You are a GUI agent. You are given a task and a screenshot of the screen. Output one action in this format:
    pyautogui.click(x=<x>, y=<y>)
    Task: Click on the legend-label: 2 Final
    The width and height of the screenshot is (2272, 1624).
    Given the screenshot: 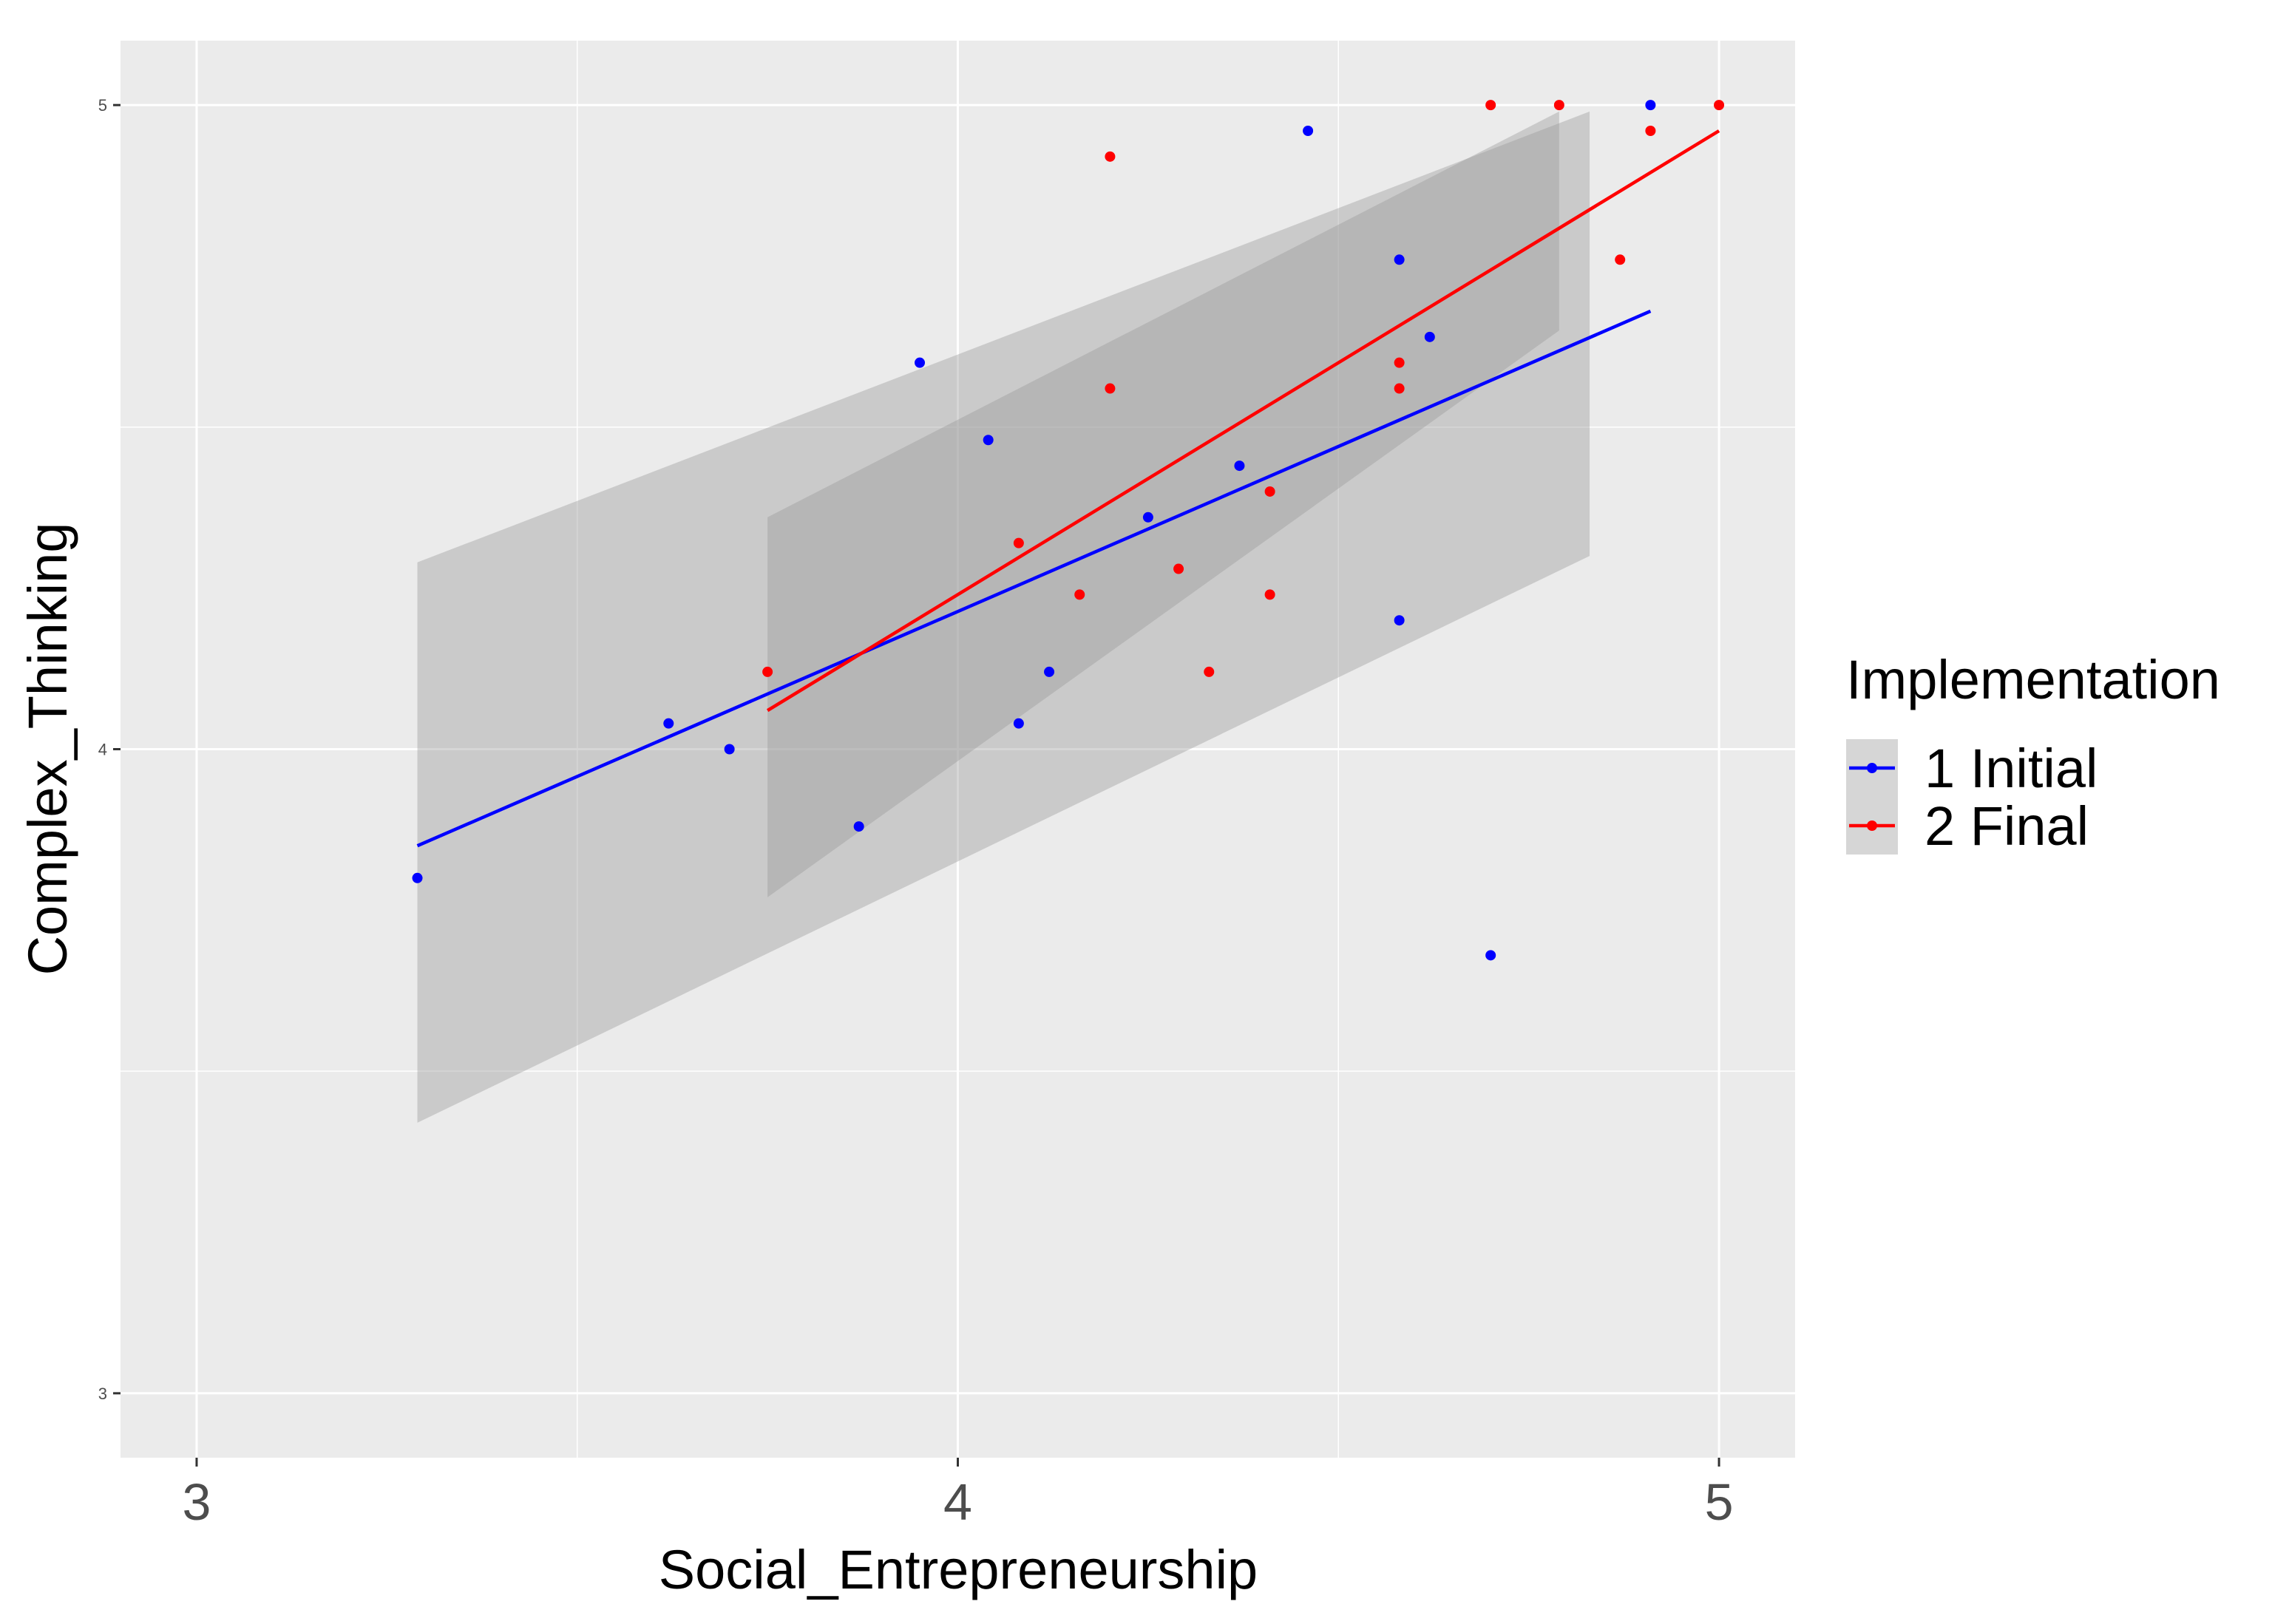 What is the action you would take?
    pyautogui.click(x=2007, y=826)
    